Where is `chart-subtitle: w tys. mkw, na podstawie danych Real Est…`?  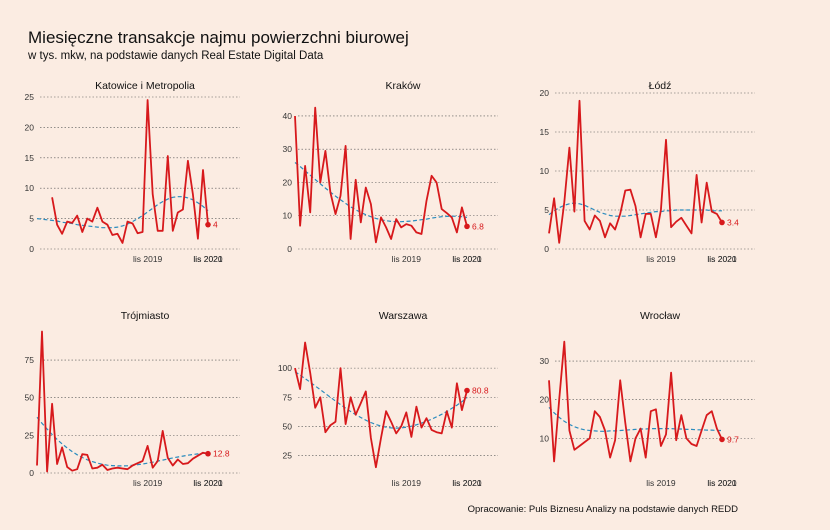 chart-subtitle: w tys. mkw, na podstawie danych Real Est… is located at coordinates (176, 56).